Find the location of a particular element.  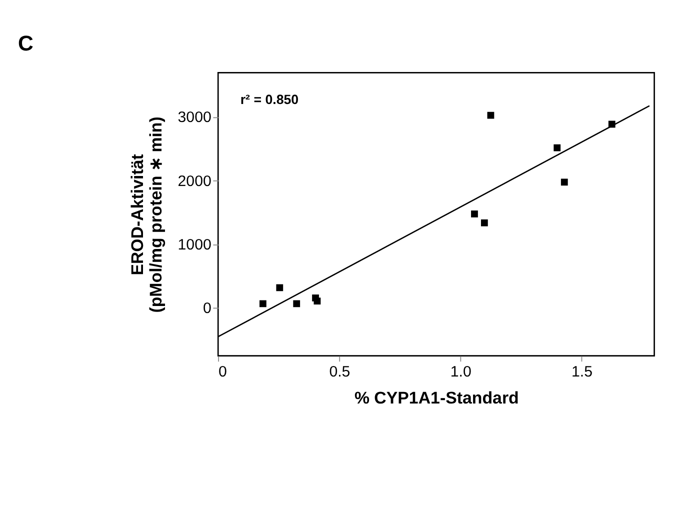

y-tick-label: 1000 is located at coordinates (195, 245).